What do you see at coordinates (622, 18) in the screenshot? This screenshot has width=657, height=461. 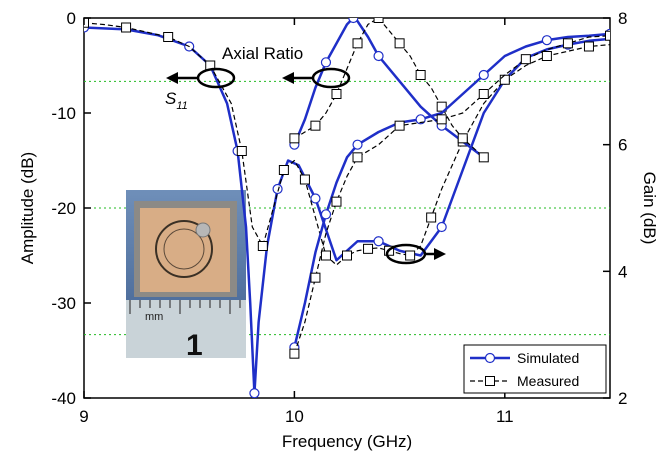 I see `y-tick-label-right: 8` at bounding box center [622, 18].